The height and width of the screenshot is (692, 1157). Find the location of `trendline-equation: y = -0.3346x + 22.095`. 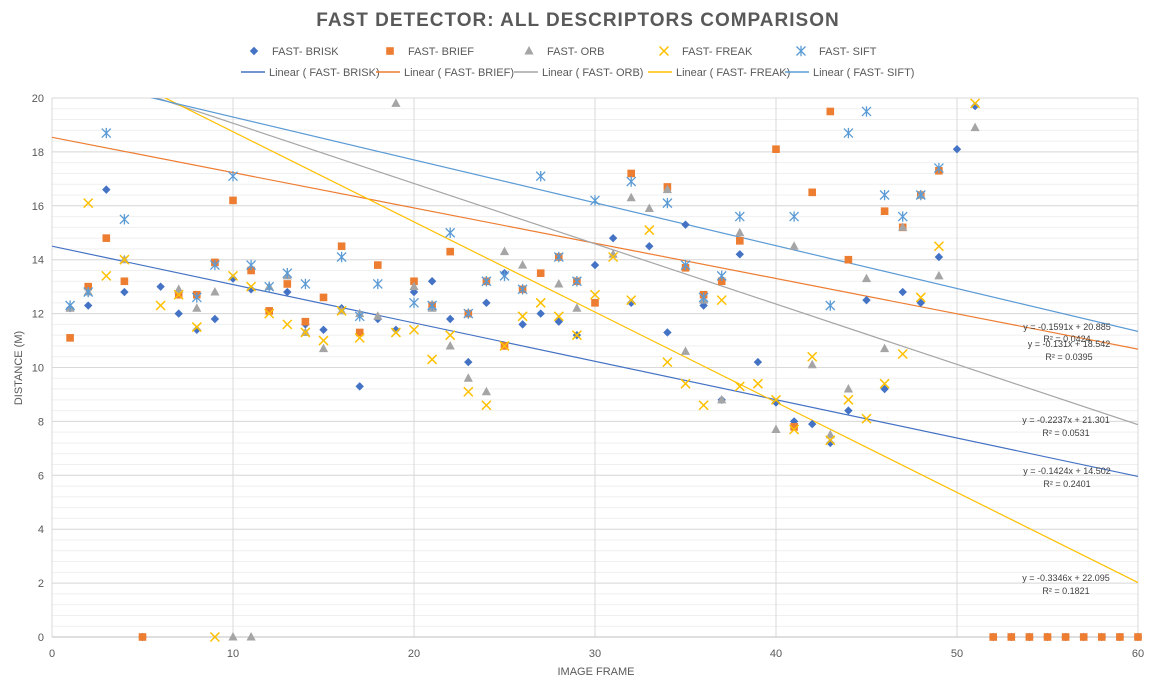

trendline-equation: y = -0.3346x + 22.095 is located at coordinates (1066, 578).